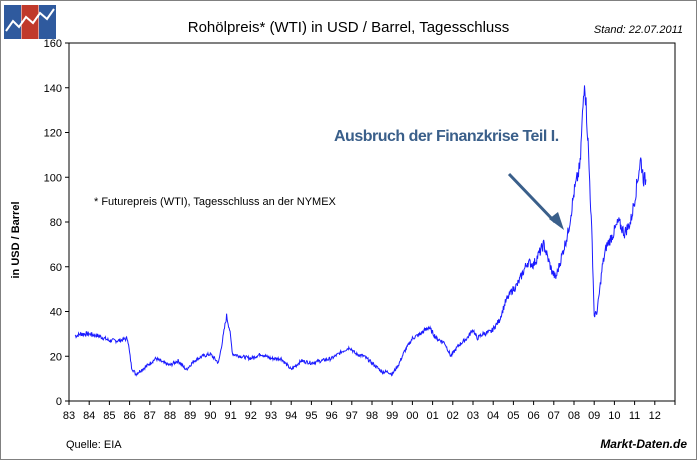 The image size is (697, 460). I want to click on x-tick-label: 01, so click(432, 416).